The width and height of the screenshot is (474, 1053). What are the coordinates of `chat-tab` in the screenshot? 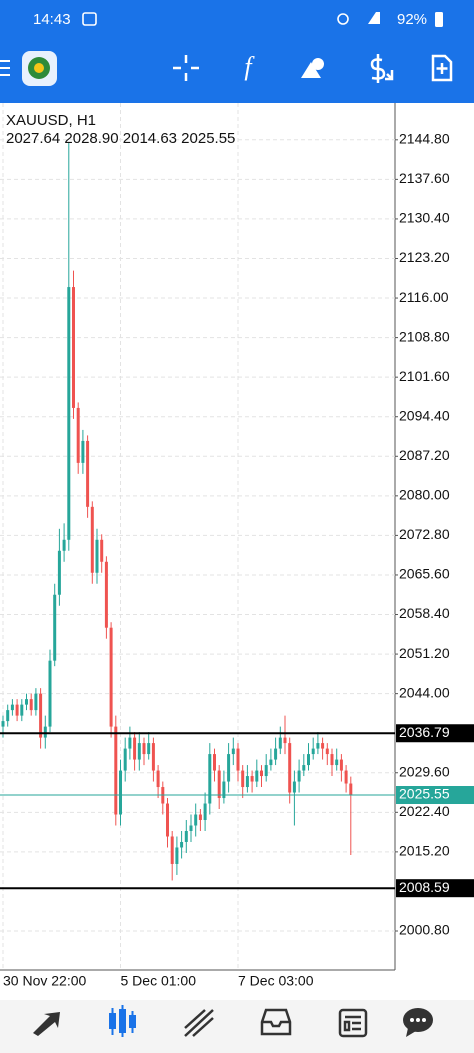 It's located at (418, 1022).